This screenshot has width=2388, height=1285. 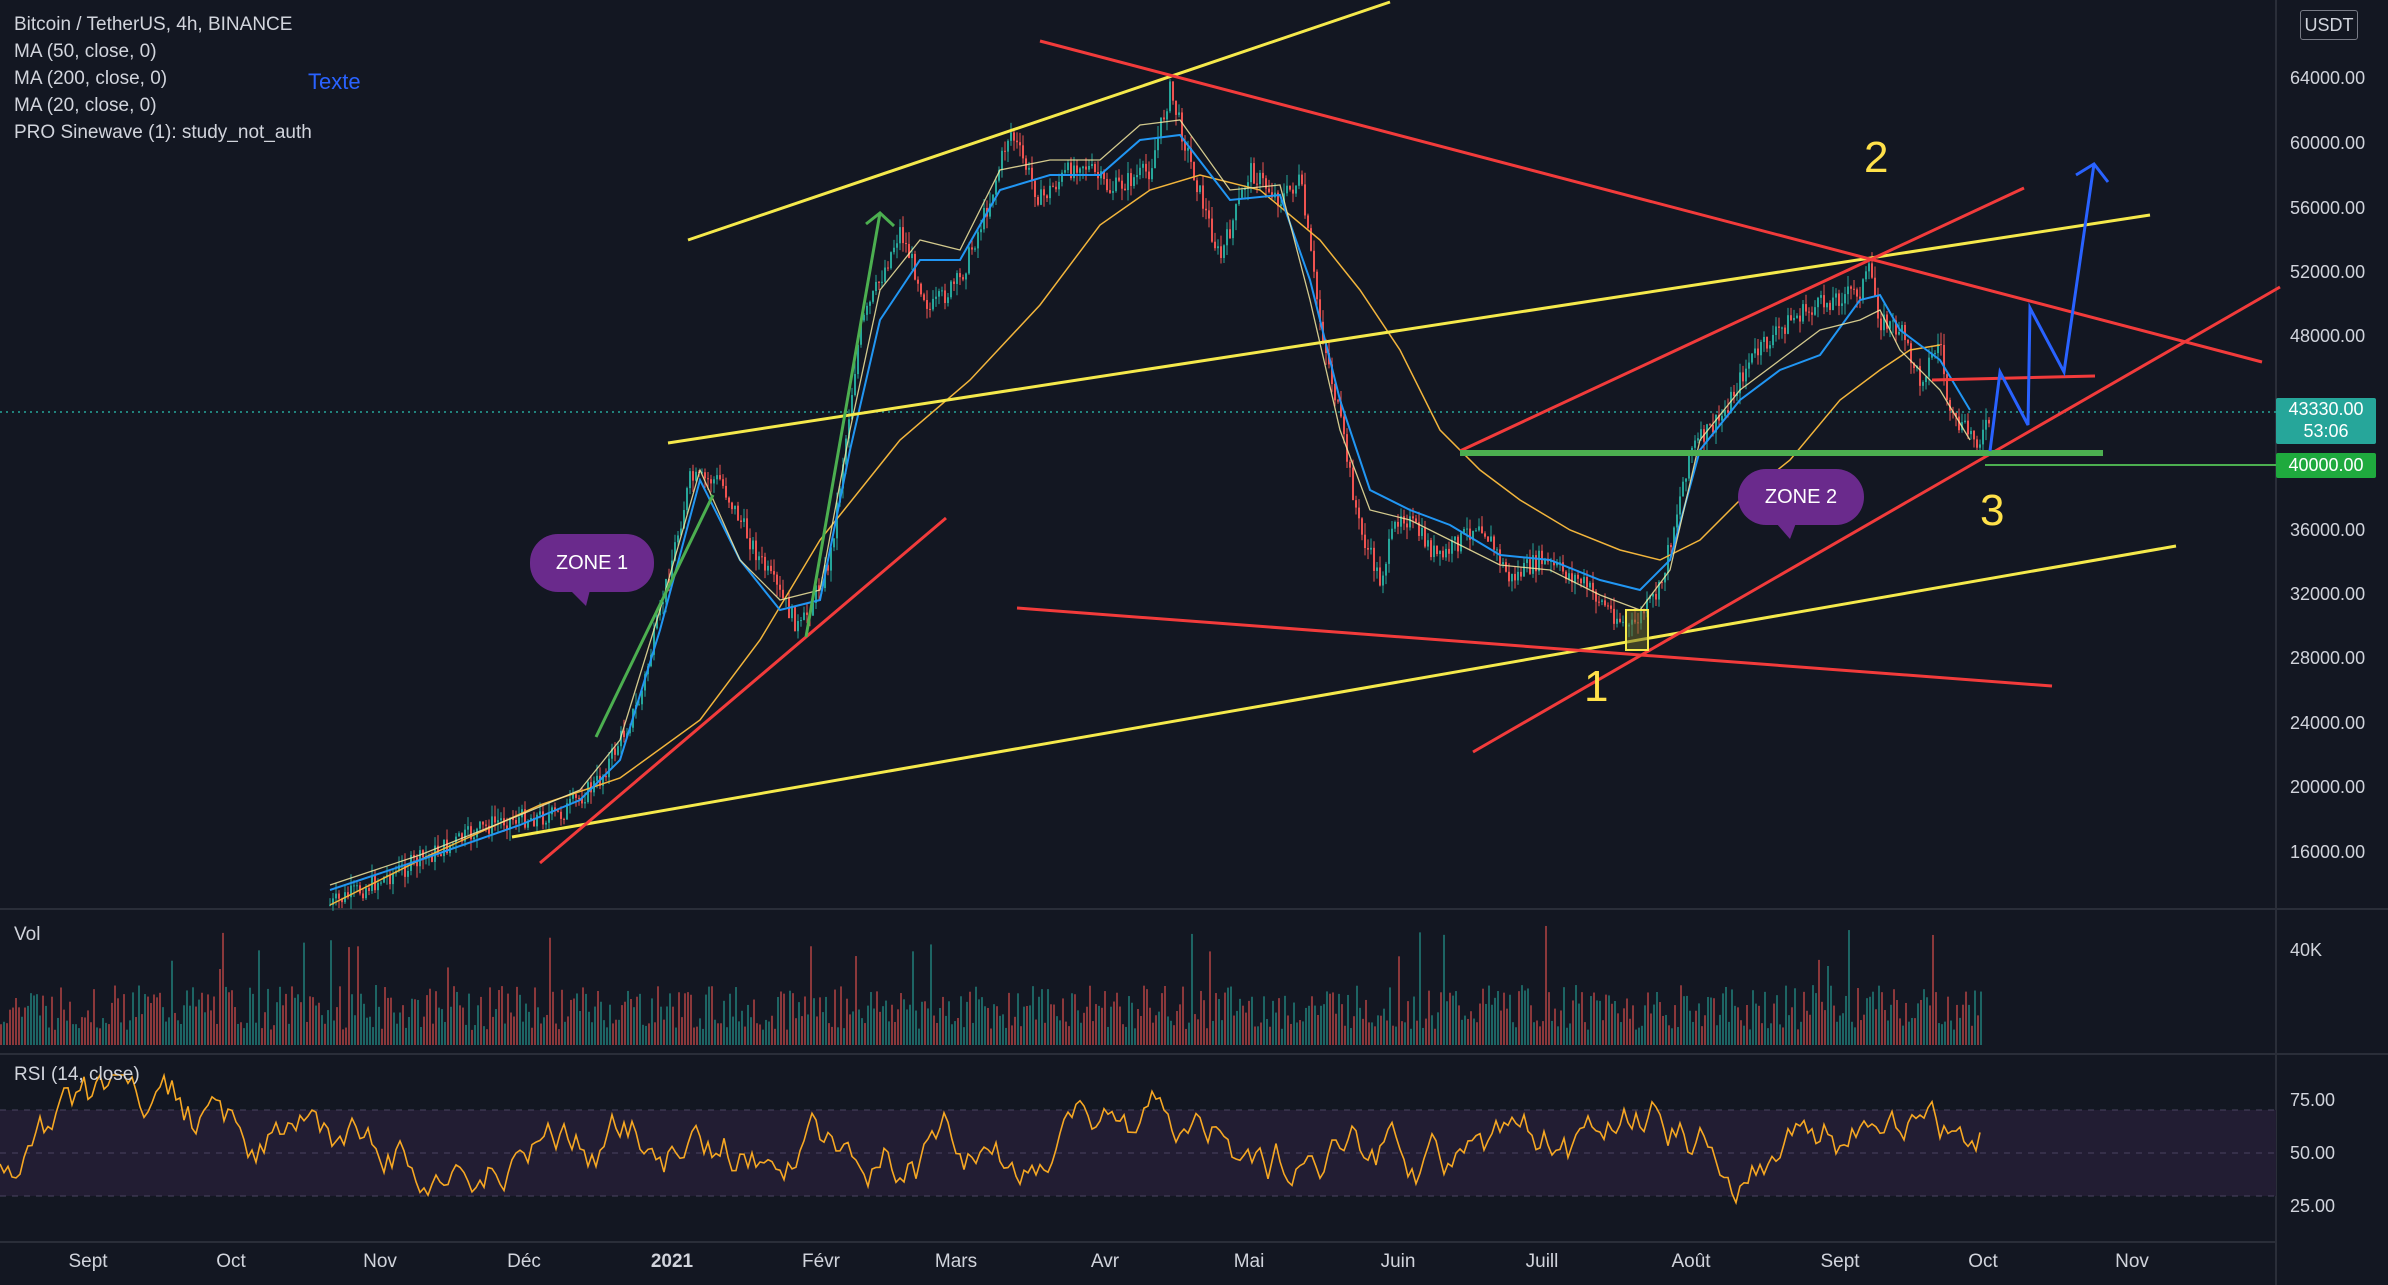 What do you see at coordinates (2313, 1100) in the screenshot?
I see `rsi-axis-75: 75.00` at bounding box center [2313, 1100].